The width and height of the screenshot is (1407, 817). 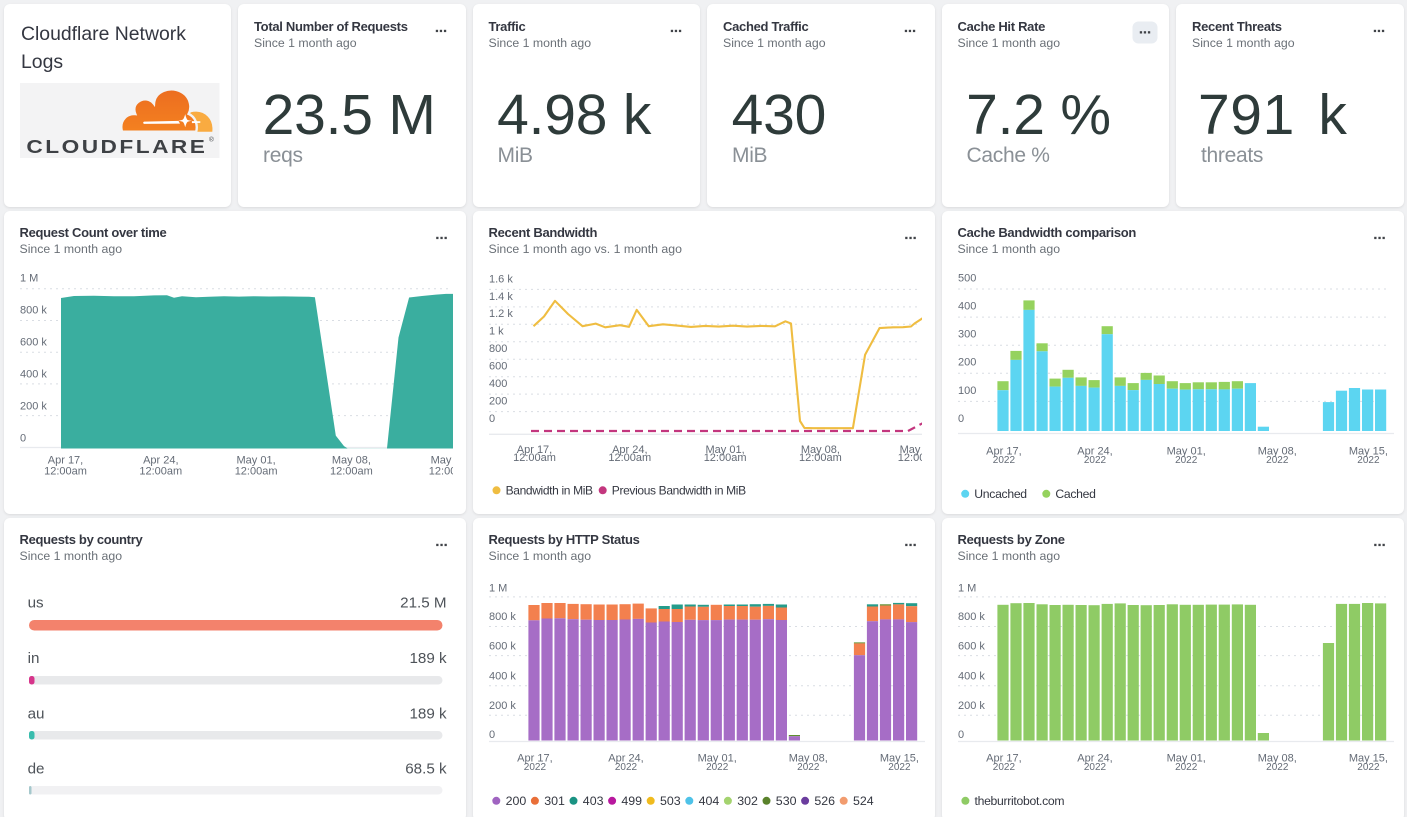 What do you see at coordinates (971, 617) in the screenshot?
I see `svg-text: 800 k` at bounding box center [971, 617].